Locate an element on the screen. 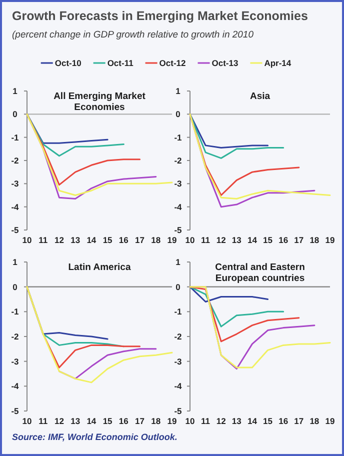 This screenshot has width=344, height=456. legend-label: Oct-13 is located at coordinates (225, 63).